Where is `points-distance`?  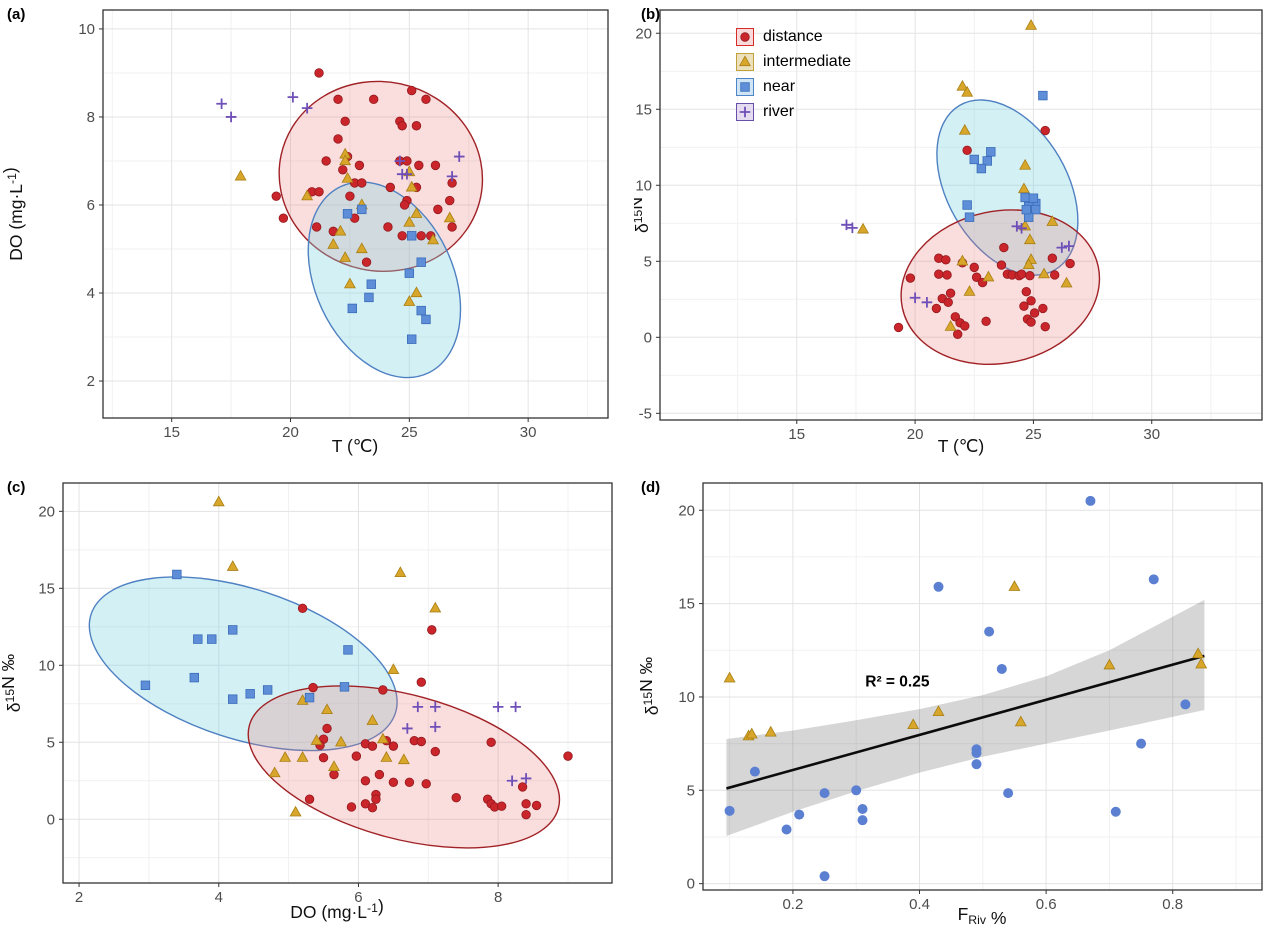 points-distance is located at coordinates (435, 711).